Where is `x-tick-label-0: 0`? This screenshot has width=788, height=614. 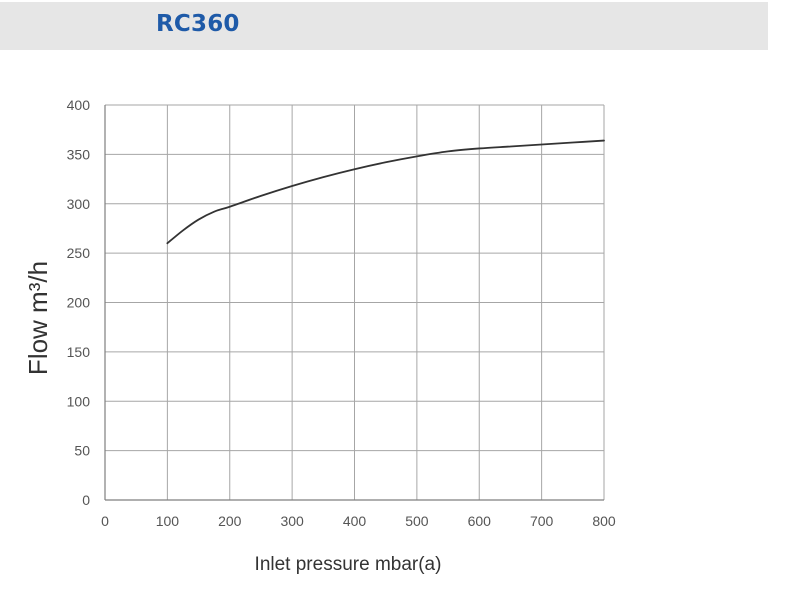 x-tick-label-0: 0 is located at coordinates (105, 521).